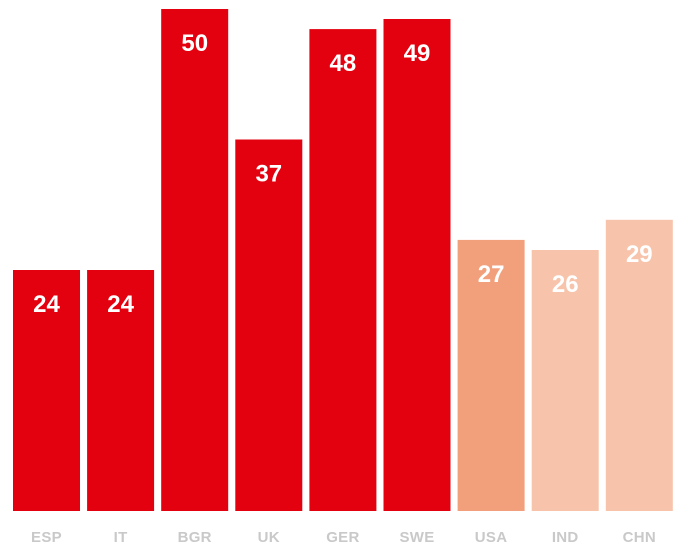 This screenshot has width=682, height=551. Describe the element at coordinates (416, 537) in the screenshot. I see `x-tick-label-swe: SWE` at that location.